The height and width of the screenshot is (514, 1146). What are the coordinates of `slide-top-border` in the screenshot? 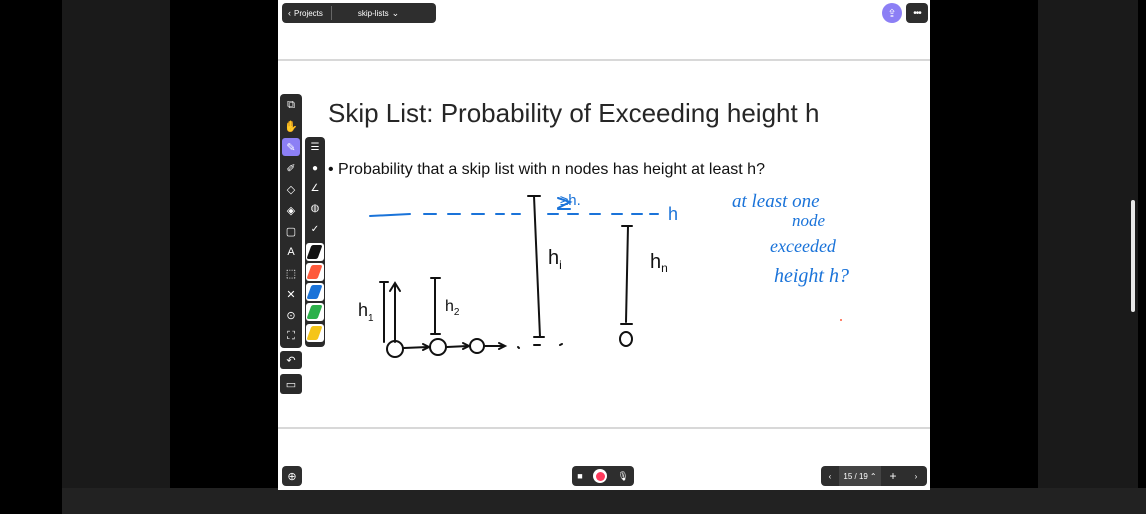 It's located at (604, 60).